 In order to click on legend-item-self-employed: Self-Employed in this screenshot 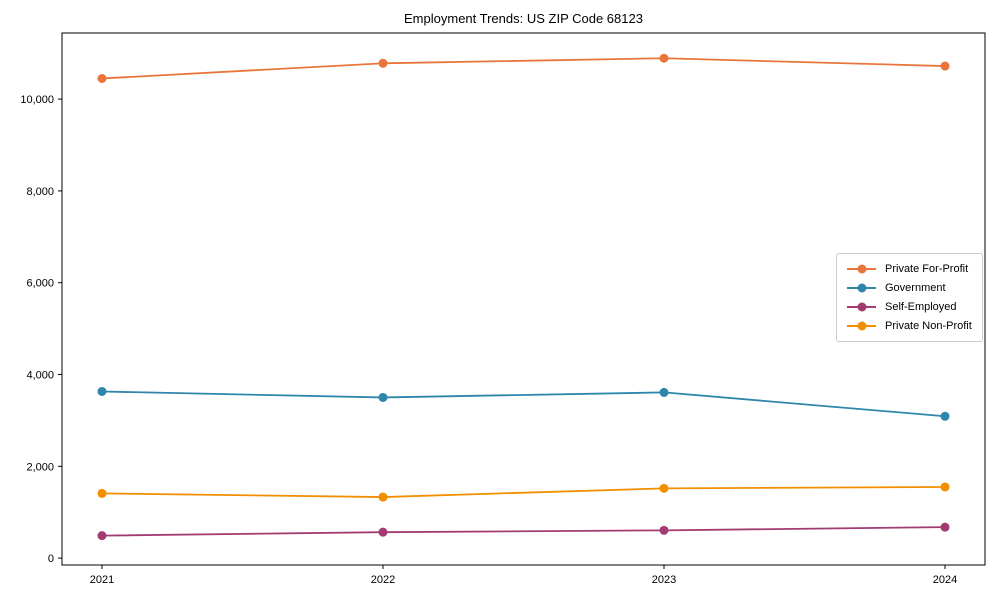, I will do `click(909, 307)`.